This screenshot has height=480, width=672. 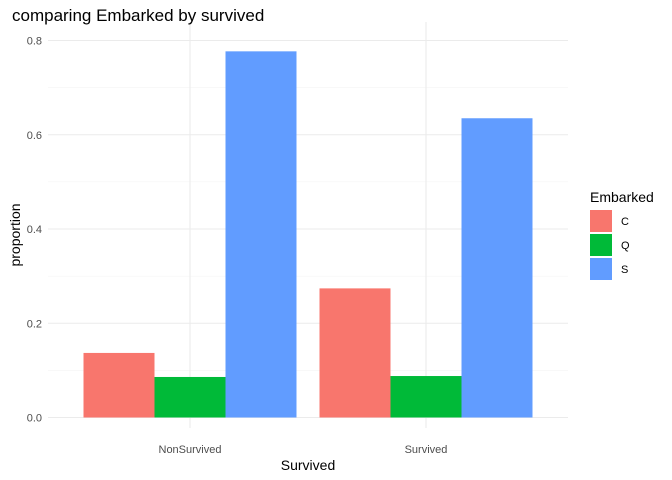 I want to click on legend-label-S: S, so click(x=624, y=270).